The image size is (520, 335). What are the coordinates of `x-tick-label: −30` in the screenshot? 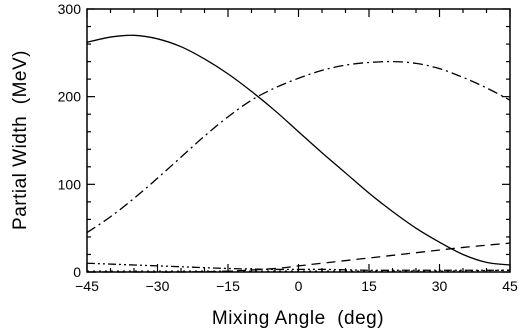 It's located at (158, 286).